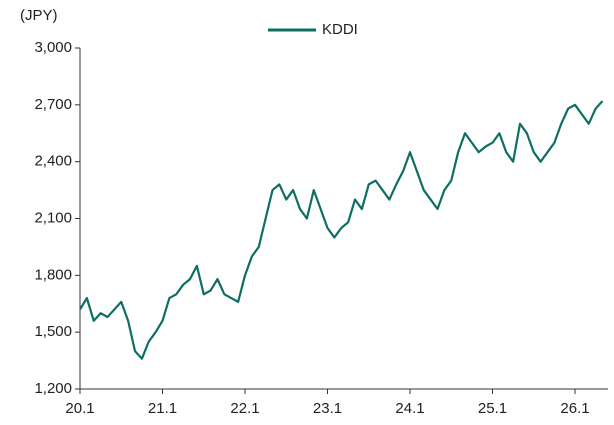 Image resolution: width=614 pixels, height=425 pixels. What do you see at coordinates (79, 408) in the screenshot?
I see `x-tick-label: 20.1` at bounding box center [79, 408].